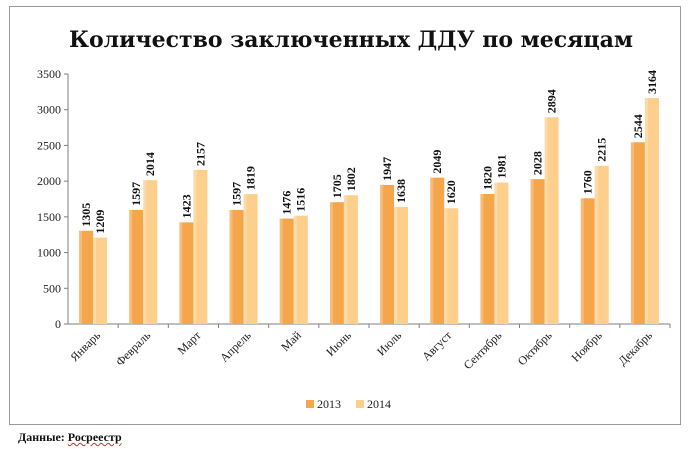  Describe the element at coordinates (483, 350) in the screenshot. I see `x-tick-label: Сентябрь` at that location.